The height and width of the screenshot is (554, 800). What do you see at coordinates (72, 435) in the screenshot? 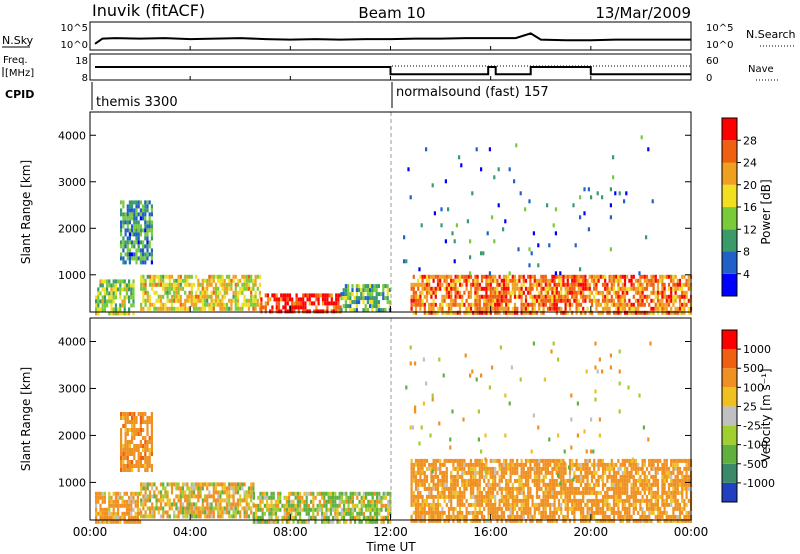
I see `range-tick-label: 2000` at bounding box center [72, 435].